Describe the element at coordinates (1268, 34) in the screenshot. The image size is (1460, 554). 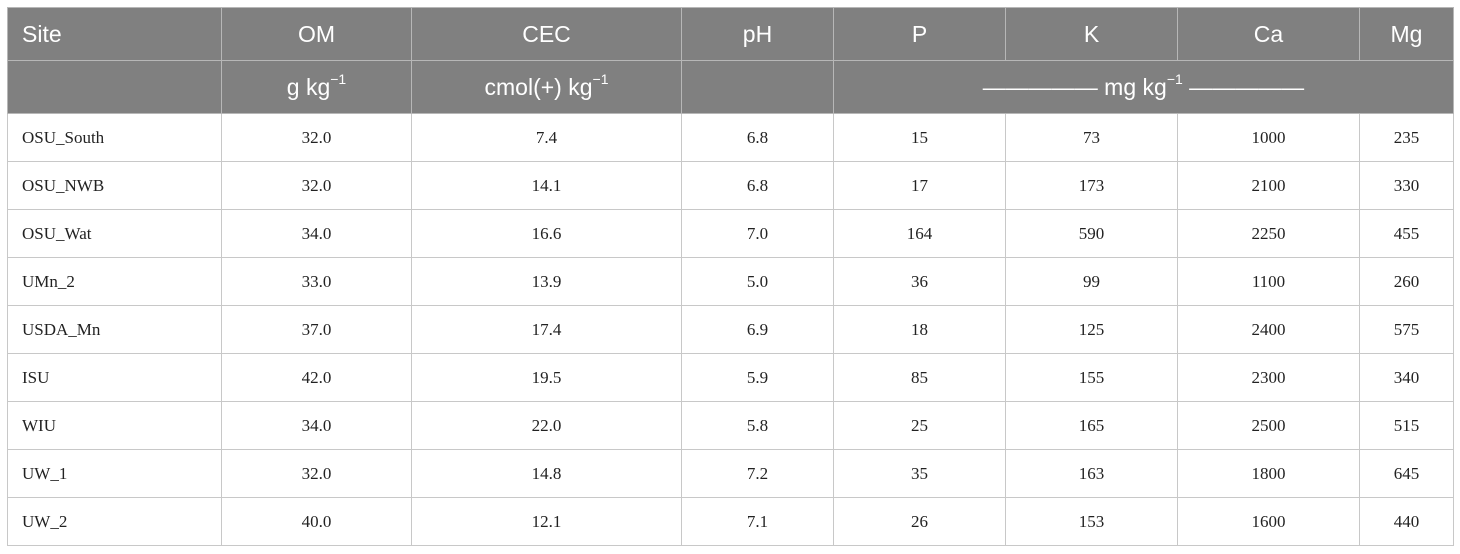
I see `header-ca: Ca` at that location.